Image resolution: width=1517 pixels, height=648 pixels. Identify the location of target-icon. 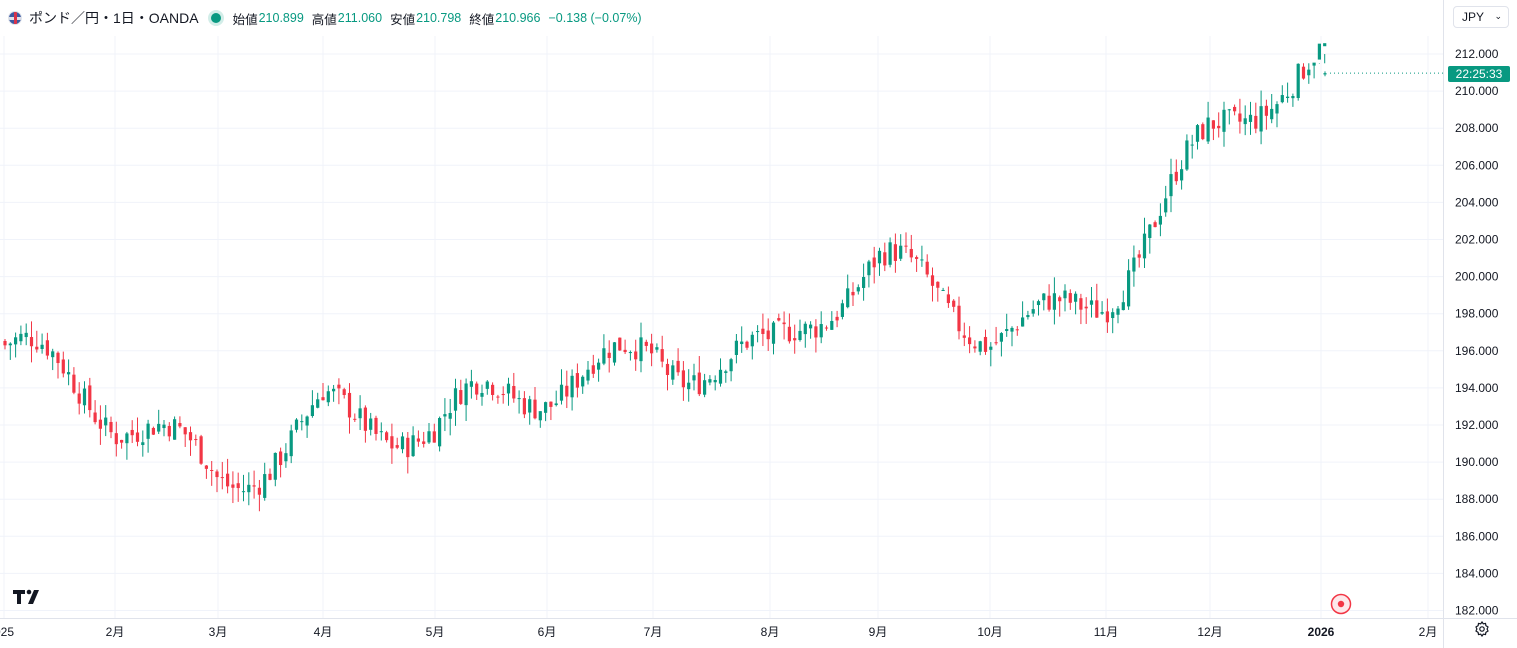
(1341, 604).